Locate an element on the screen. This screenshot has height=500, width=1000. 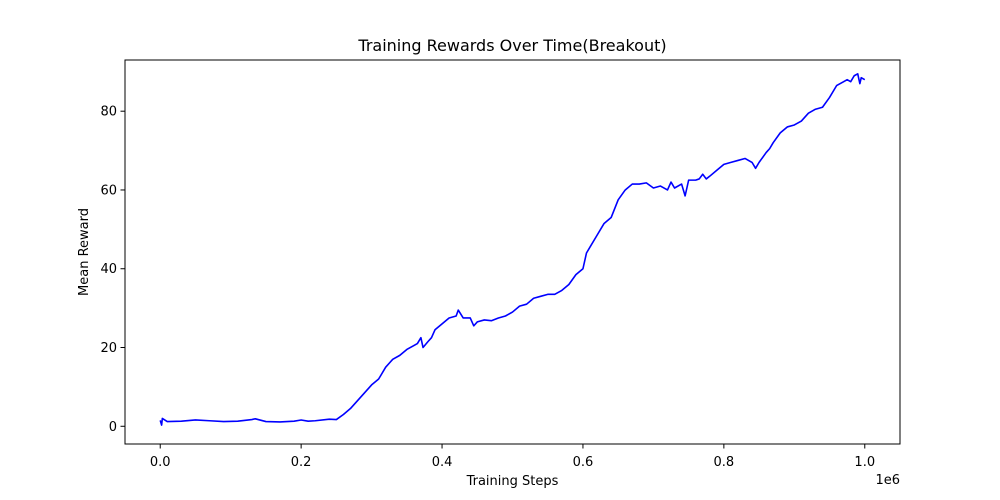
x-axis-label: Training Steps is located at coordinates (512, 481).